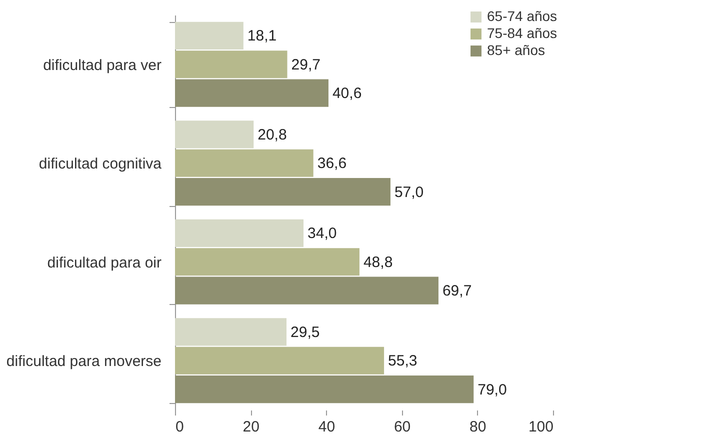 This screenshot has width=710, height=447. Describe the element at coordinates (251, 427) in the screenshot. I see `x-tick-label: 20` at that location.